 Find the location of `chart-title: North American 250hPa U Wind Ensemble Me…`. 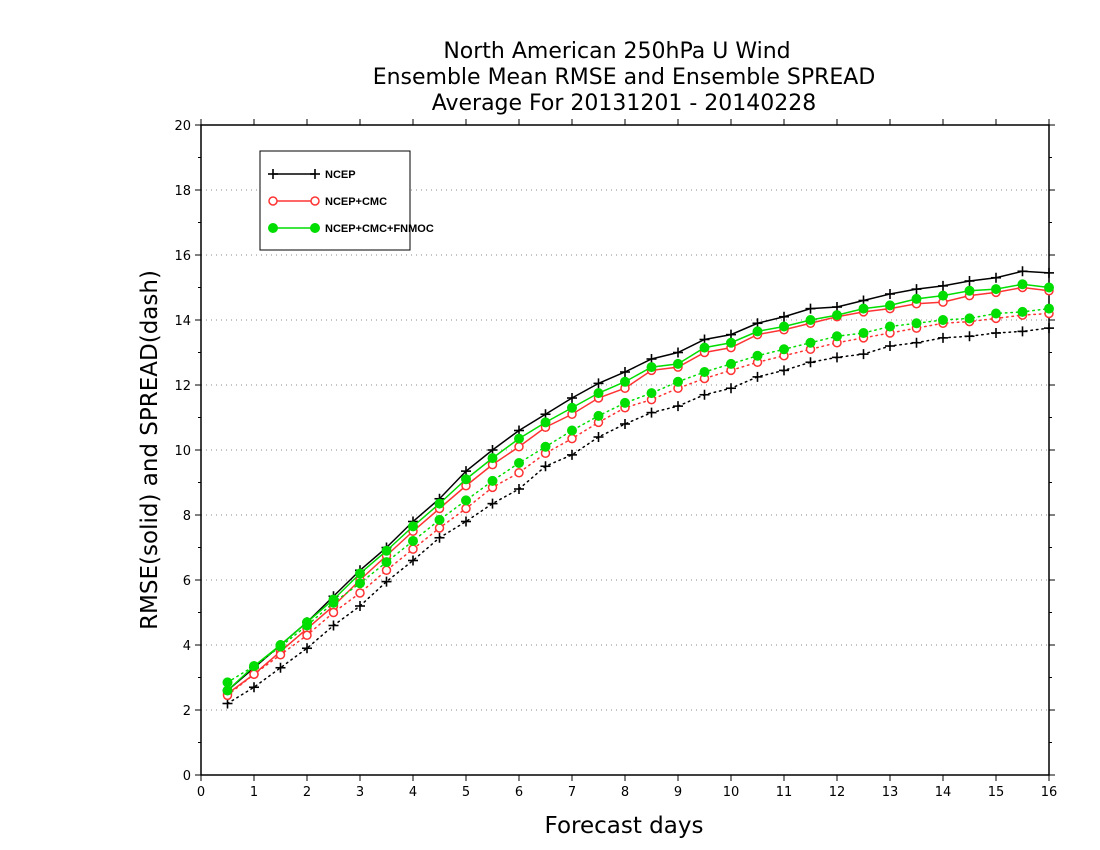

chart-title: North American 250hPa U Wind Ensemble Me… is located at coordinates (624, 77).